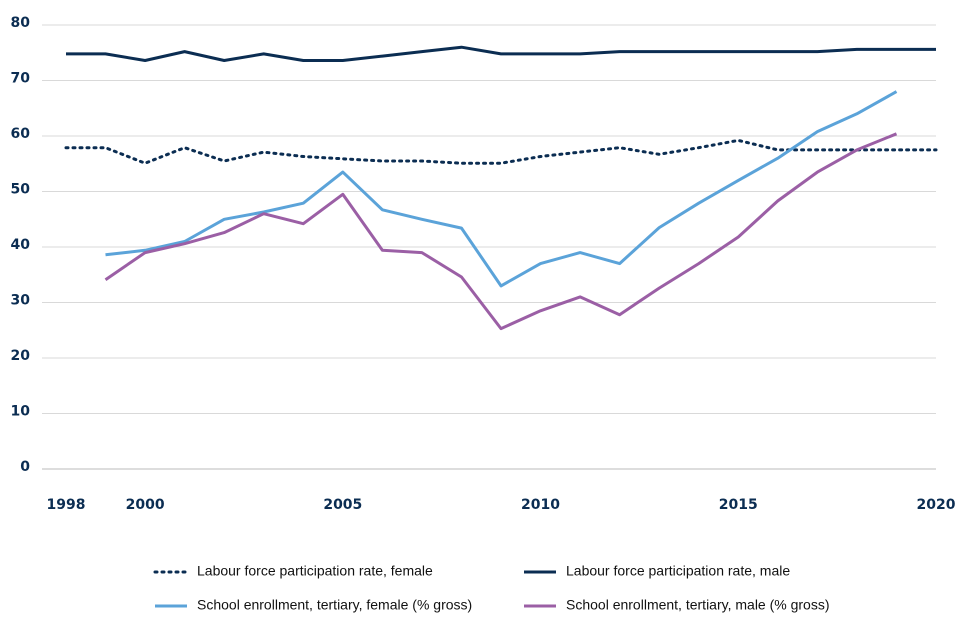 Image resolution: width=957 pixels, height=617 pixels. I want to click on legend-label: Labour force participation rate, male, so click(678, 571).